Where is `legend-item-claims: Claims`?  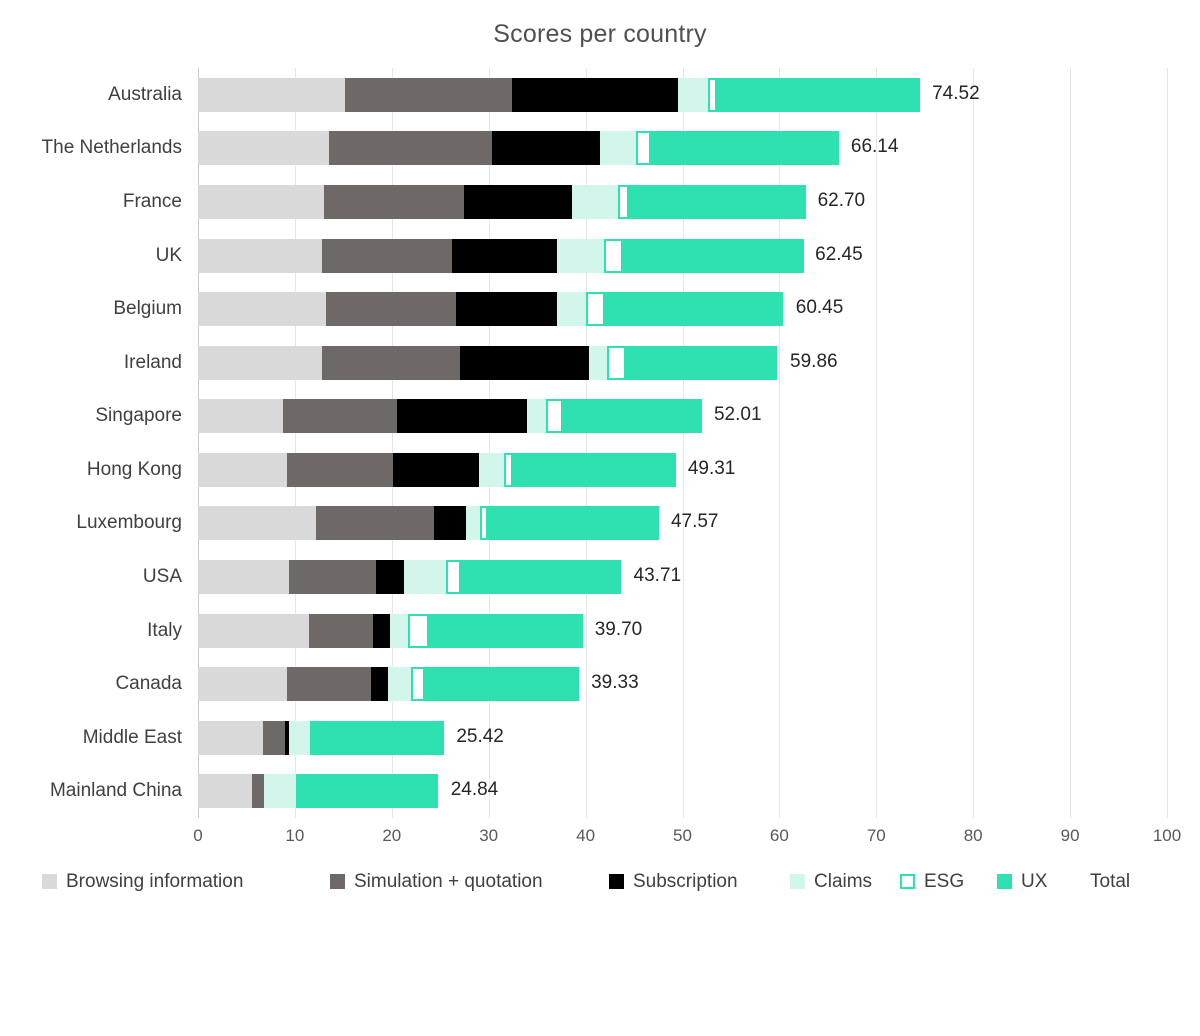 legend-item-claims: Claims is located at coordinates (831, 881).